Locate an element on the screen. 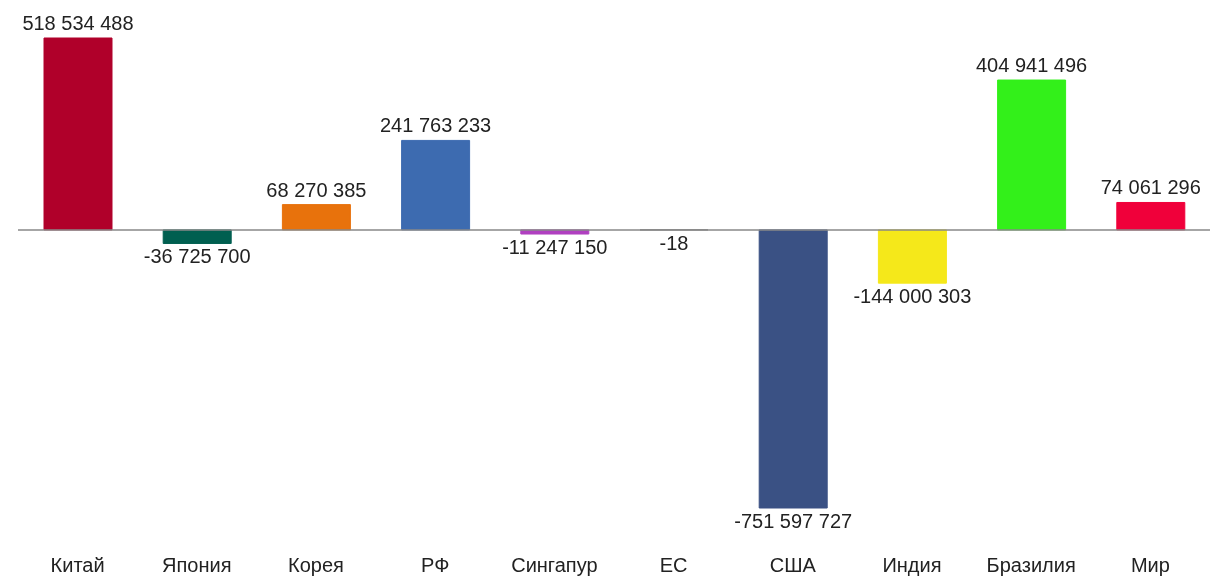 This screenshot has height=586, width=1228. data-label: 404 941 496 is located at coordinates (1031, 65).